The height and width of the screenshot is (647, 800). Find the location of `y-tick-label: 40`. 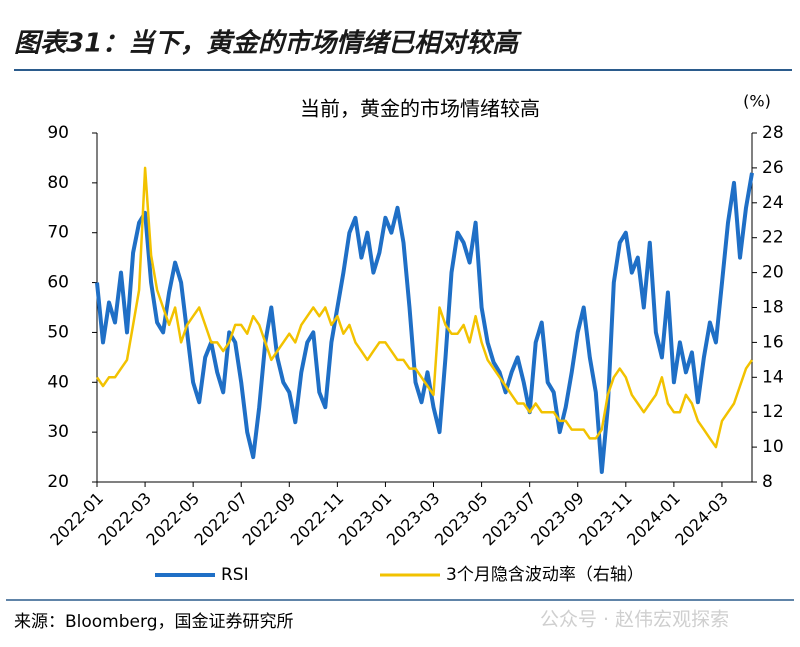

y-tick-label: 40 is located at coordinates (58, 382).